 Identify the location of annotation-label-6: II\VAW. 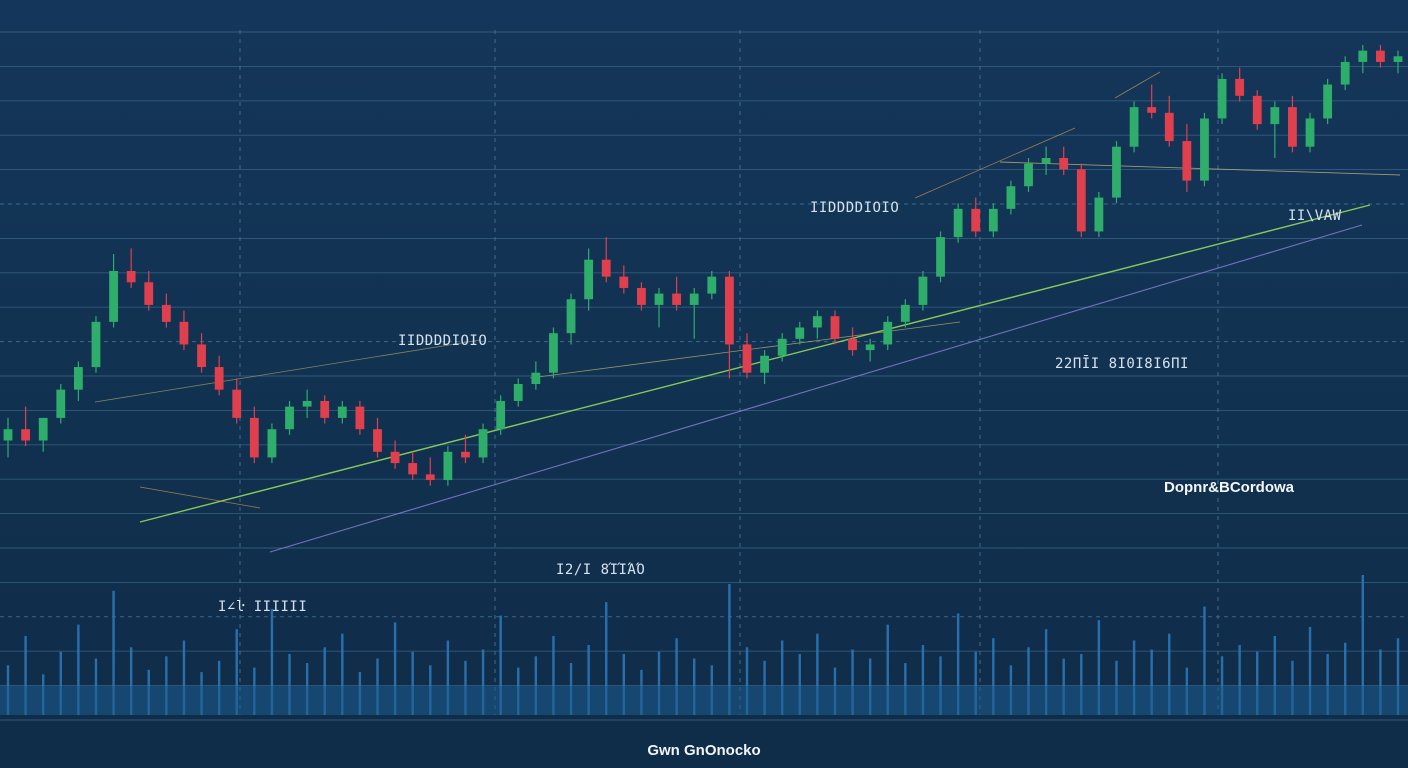
(1315, 216).